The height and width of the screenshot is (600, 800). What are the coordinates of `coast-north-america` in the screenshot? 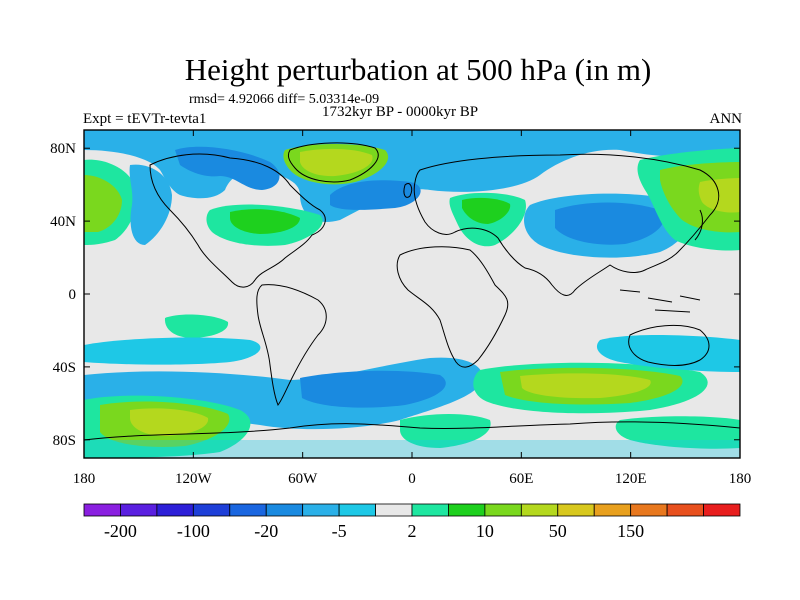 It's located at (237, 220).